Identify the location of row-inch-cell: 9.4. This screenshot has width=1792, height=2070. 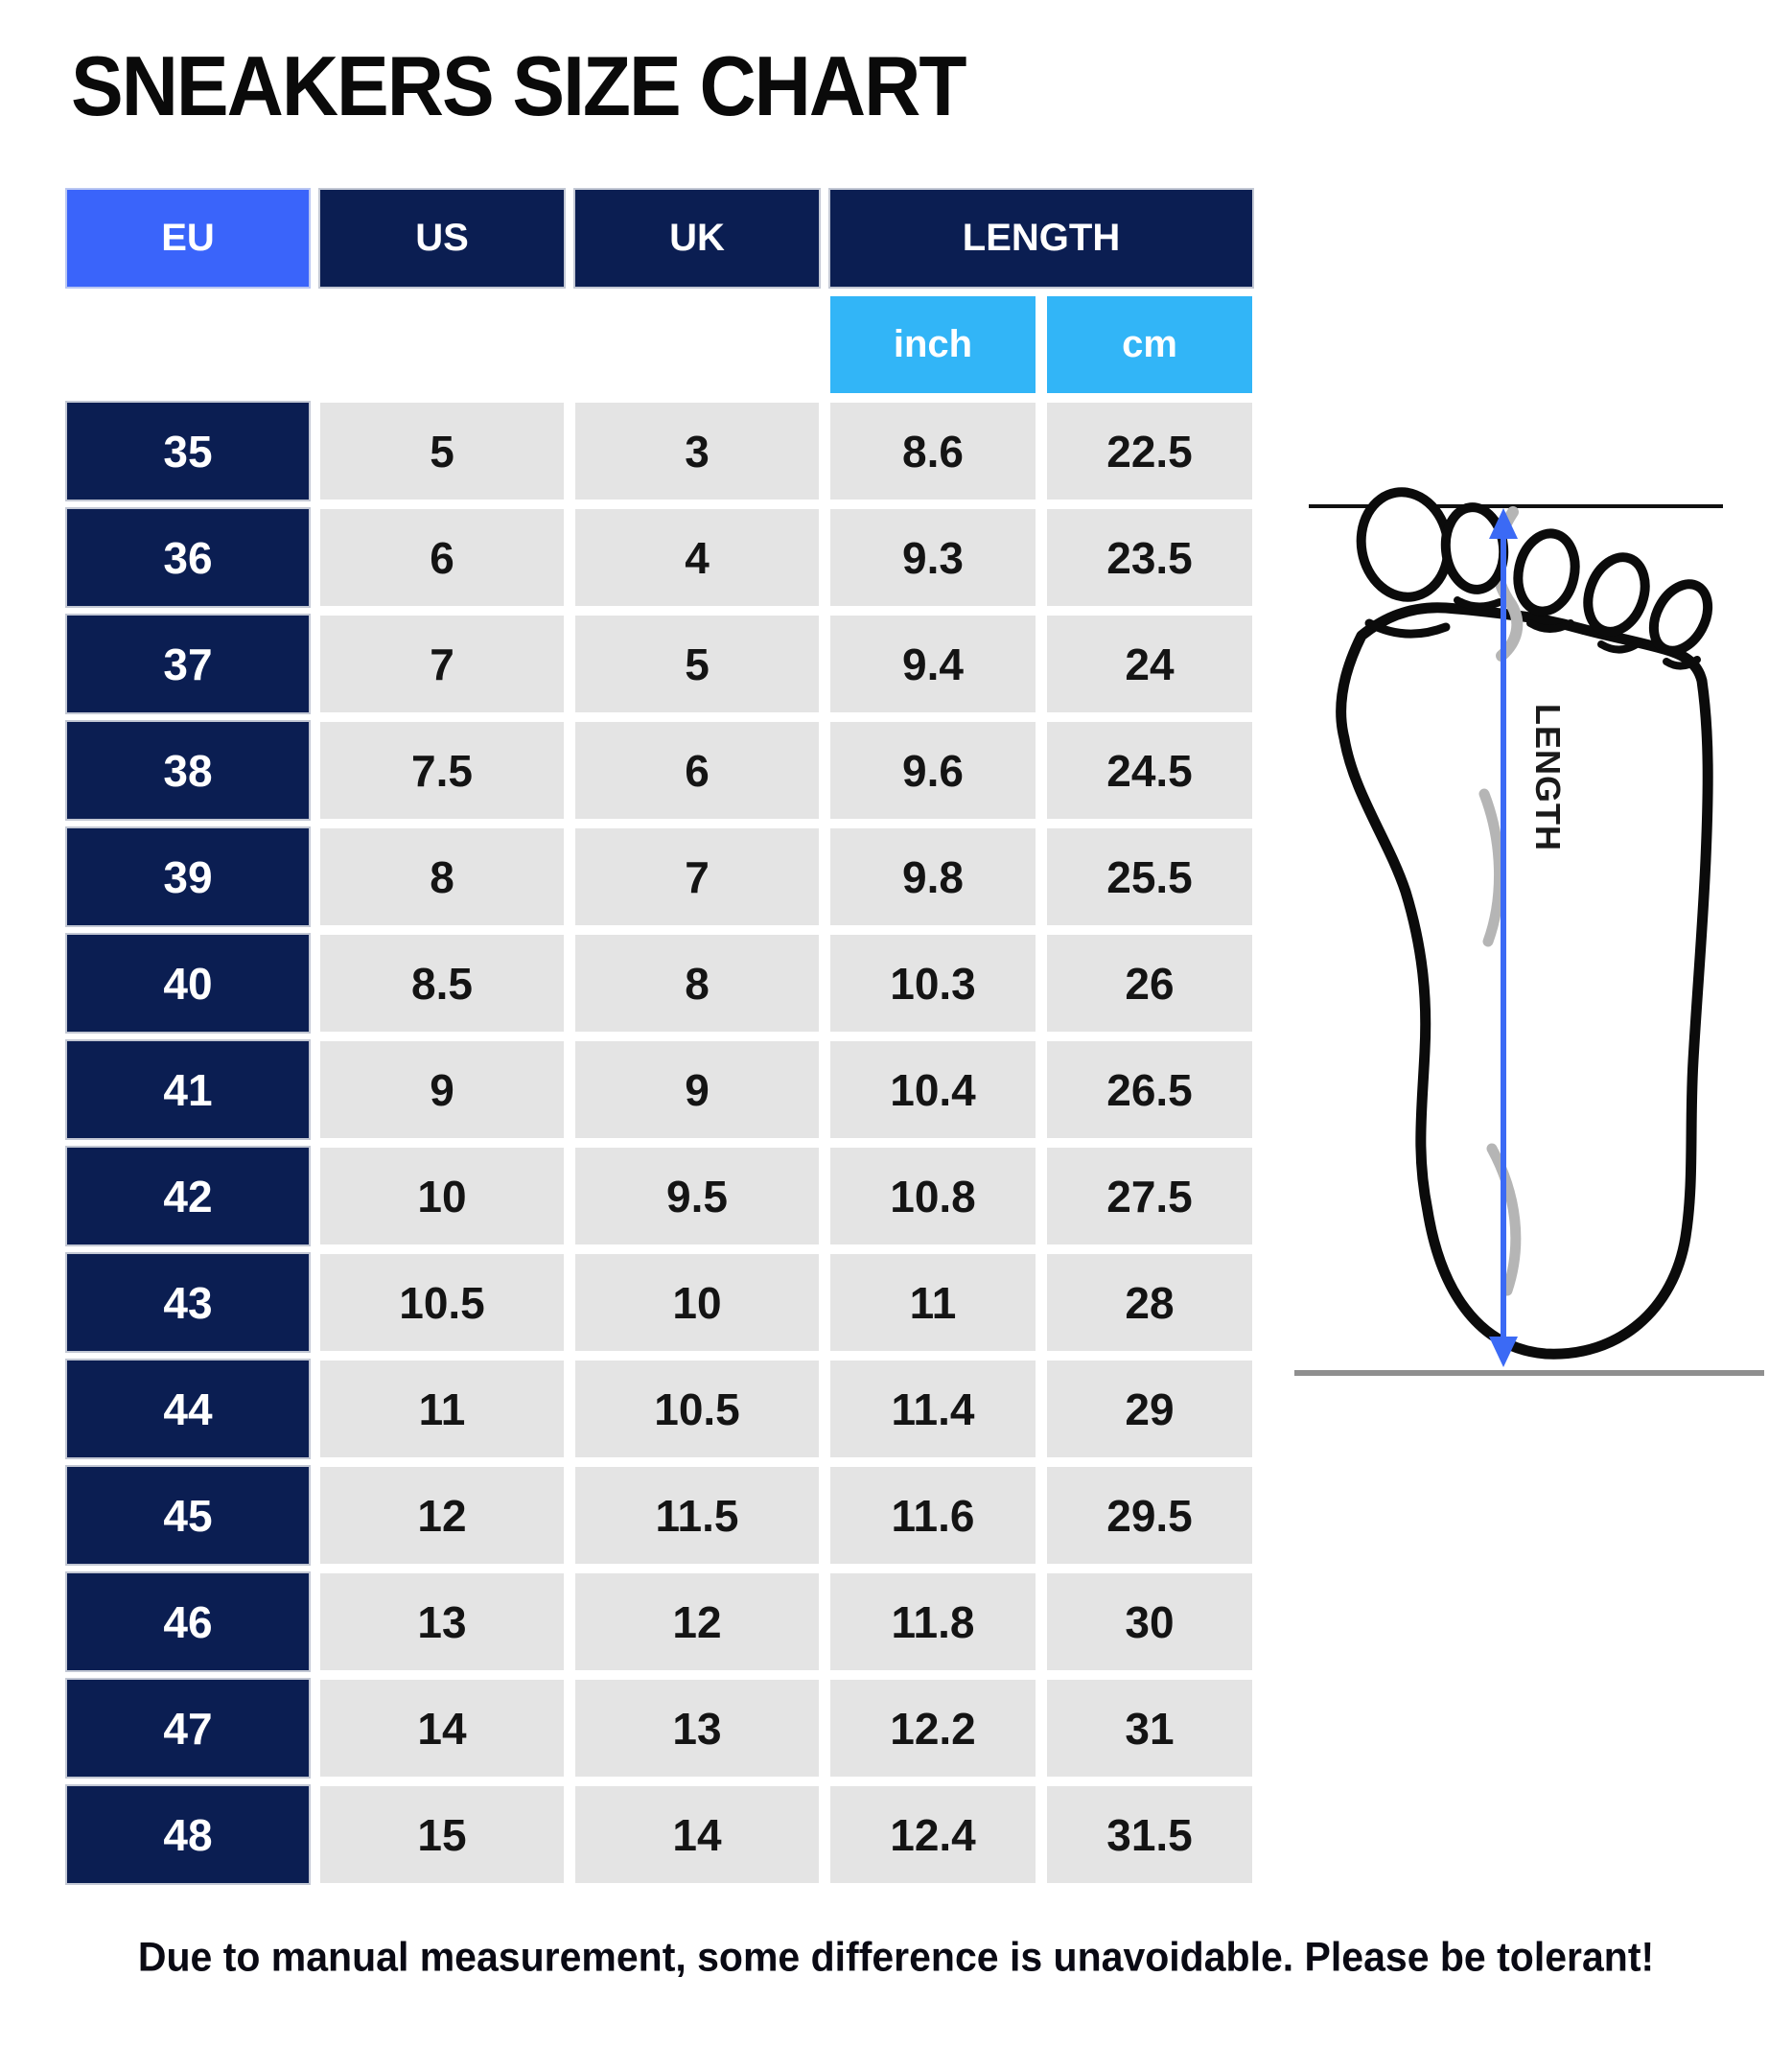
(933, 664).